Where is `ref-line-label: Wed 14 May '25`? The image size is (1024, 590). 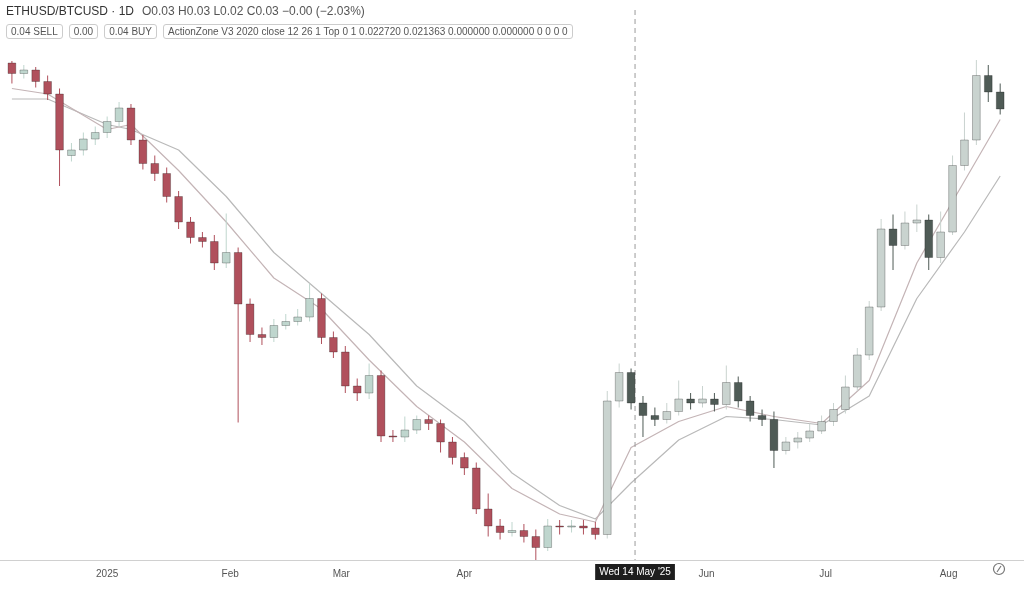 ref-line-label: Wed 14 May '25 is located at coordinates (635, 571).